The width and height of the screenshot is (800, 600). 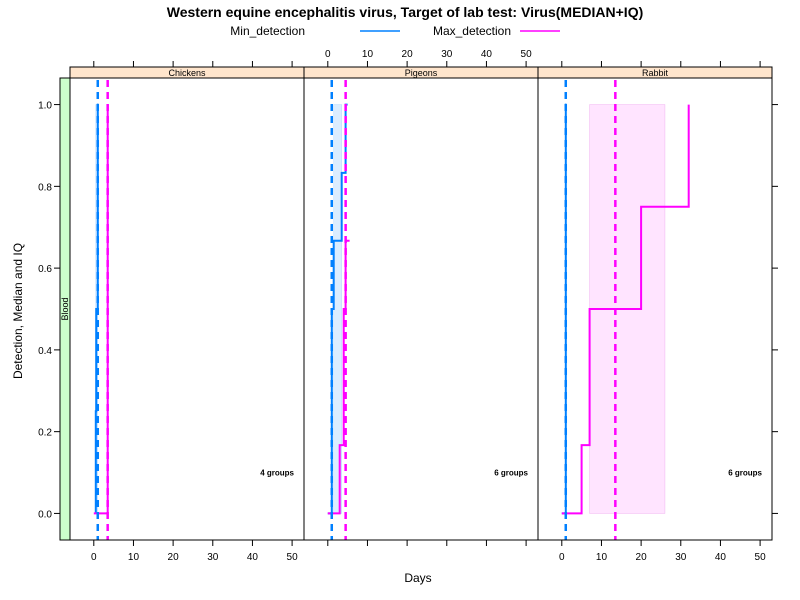 What do you see at coordinates (408, 54) in the screenshot?
I see `x-tick-label-top: 20` at bounding box center [408, 54].